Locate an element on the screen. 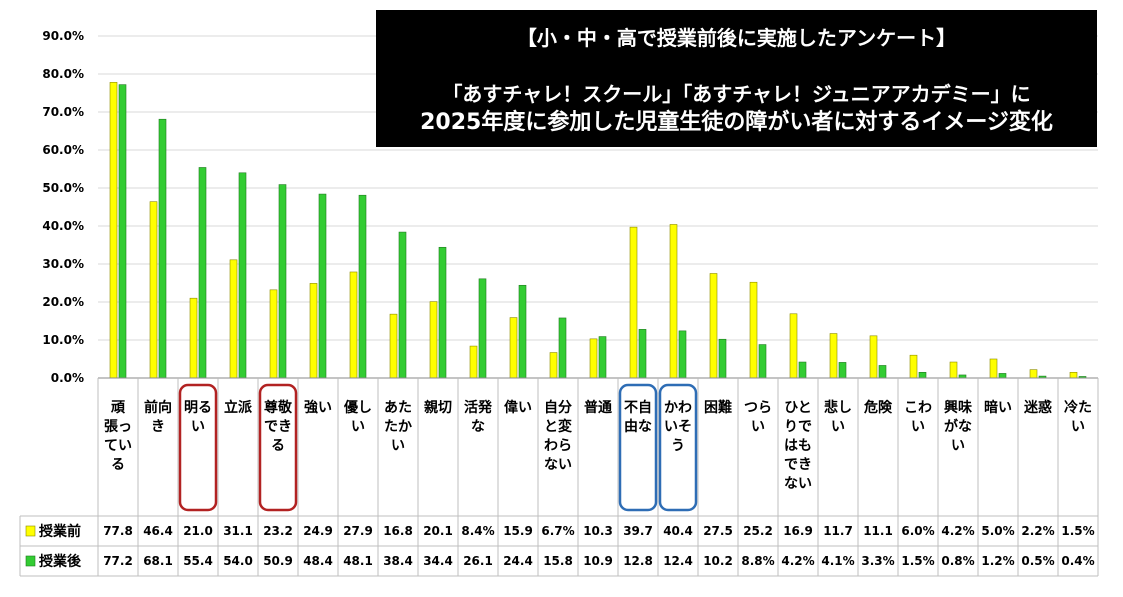  data-label: 55.4 is located at coordinates (198, 561).